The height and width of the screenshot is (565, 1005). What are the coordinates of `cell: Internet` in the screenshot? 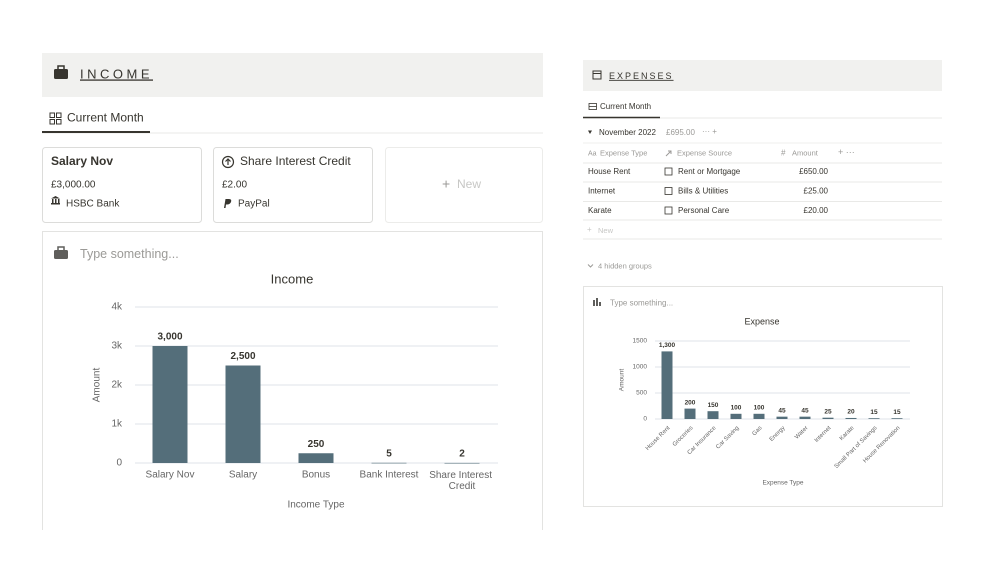 It's located at (602, 191).